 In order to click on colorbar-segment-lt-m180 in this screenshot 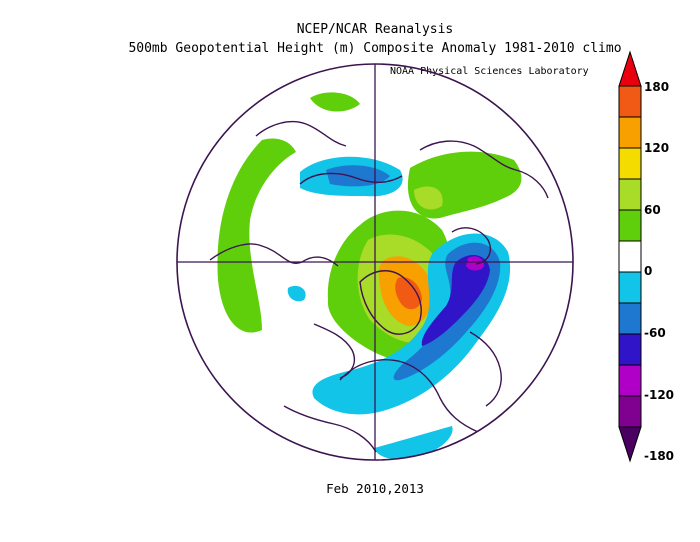, I will do `click(630, 444)`.